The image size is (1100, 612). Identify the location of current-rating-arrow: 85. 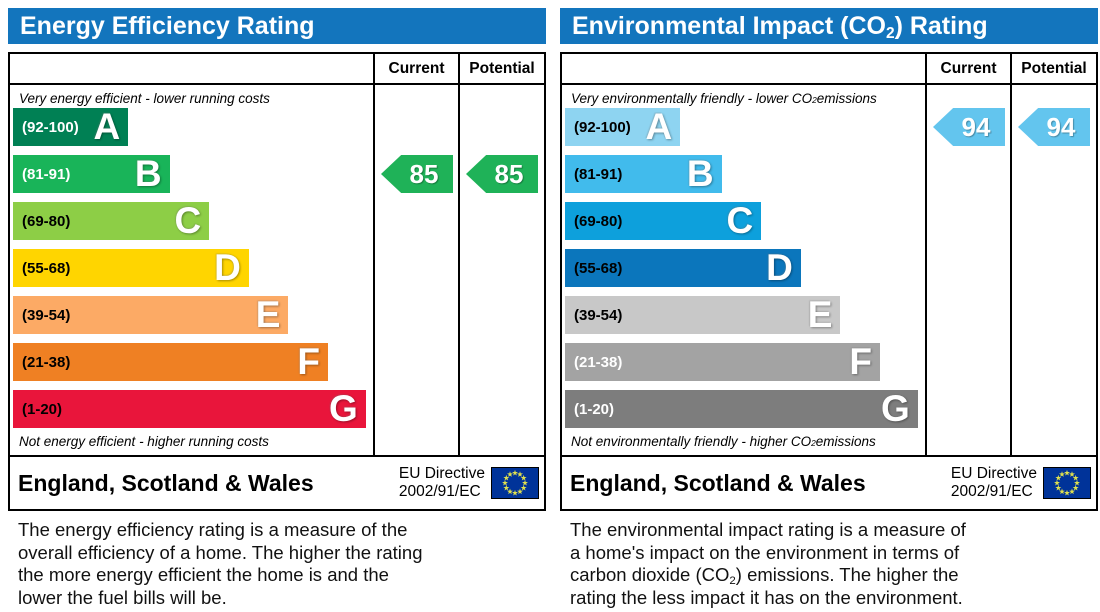
(417, 174).